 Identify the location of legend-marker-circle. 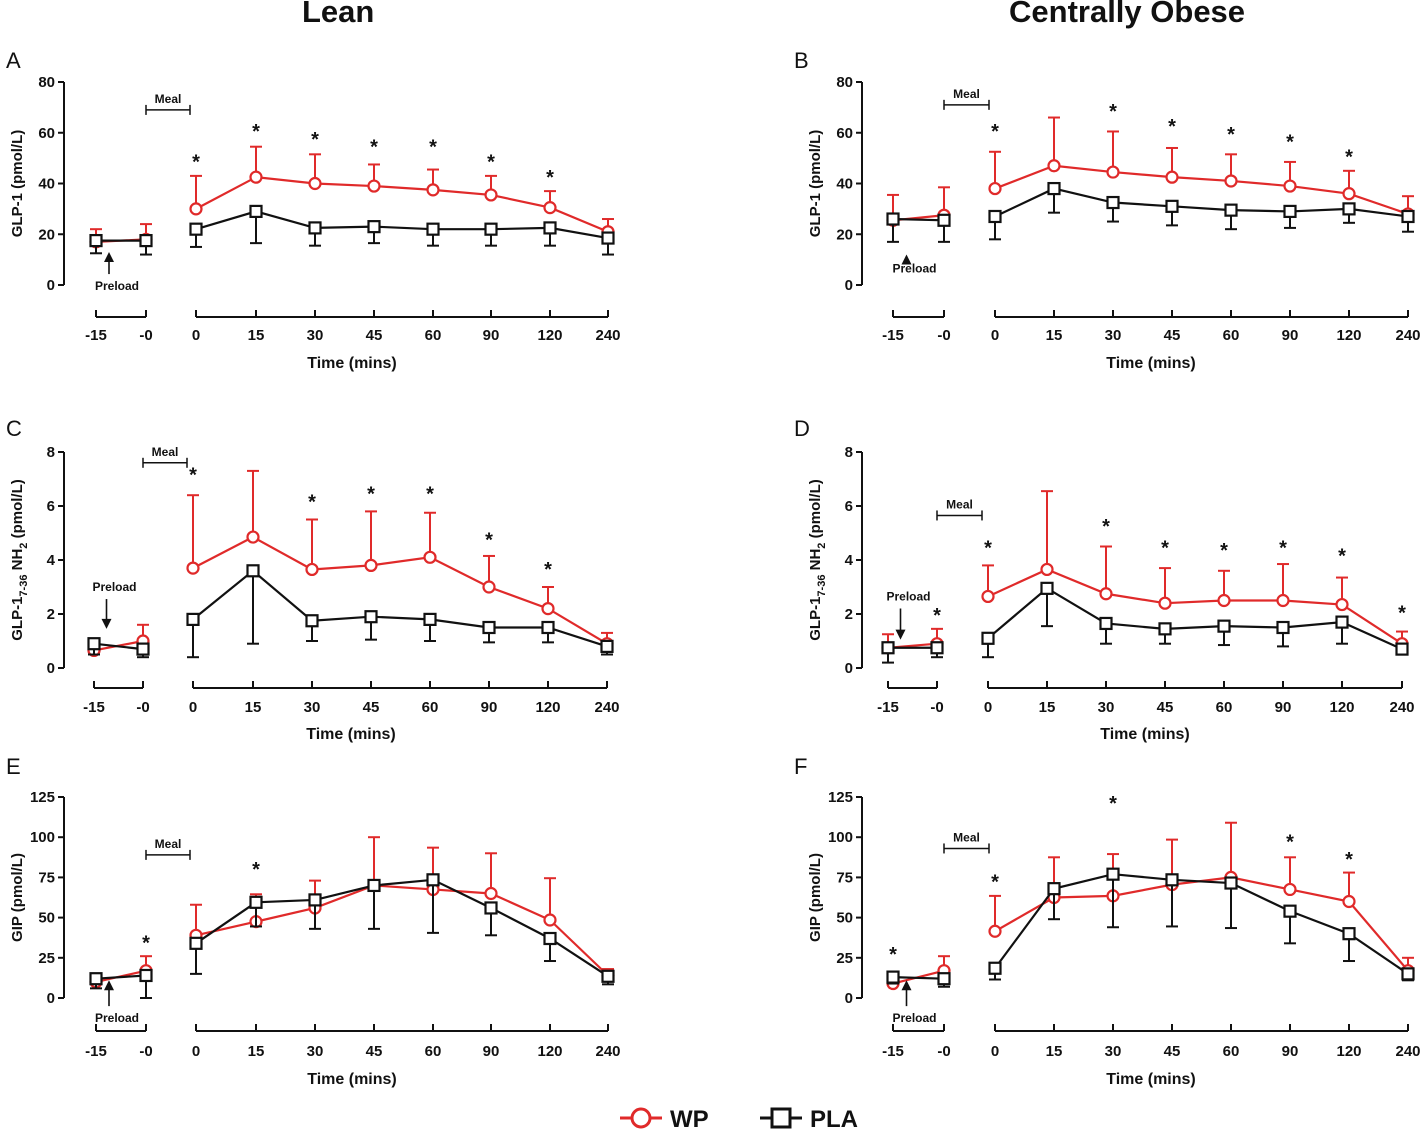
(641, 1118).